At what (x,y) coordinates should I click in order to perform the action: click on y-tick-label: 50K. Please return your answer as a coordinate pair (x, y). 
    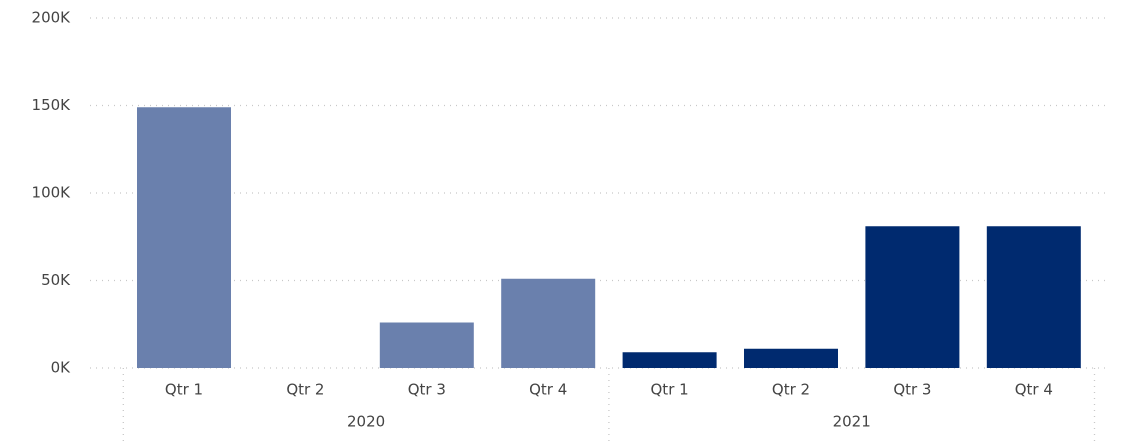
    Looking at the image, I should click on (56, 280).